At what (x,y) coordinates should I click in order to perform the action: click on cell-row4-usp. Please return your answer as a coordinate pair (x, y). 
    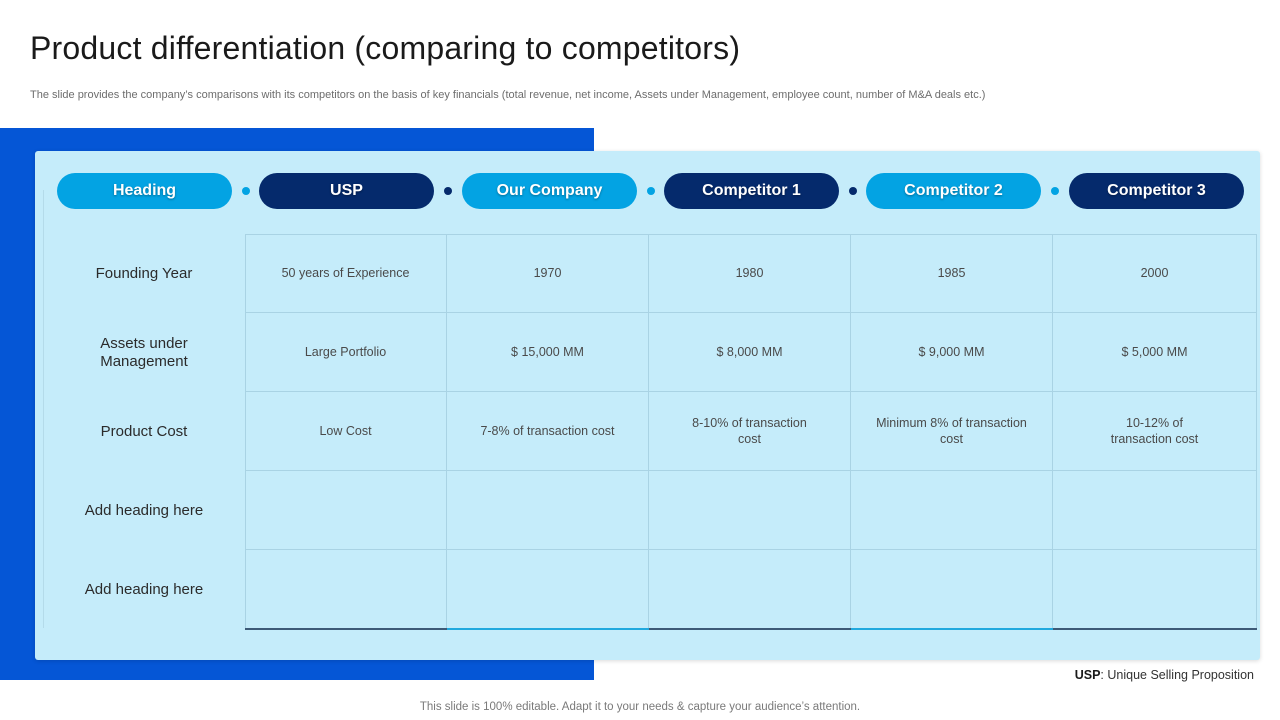
    Looking at the image, I should click on (346, 510).